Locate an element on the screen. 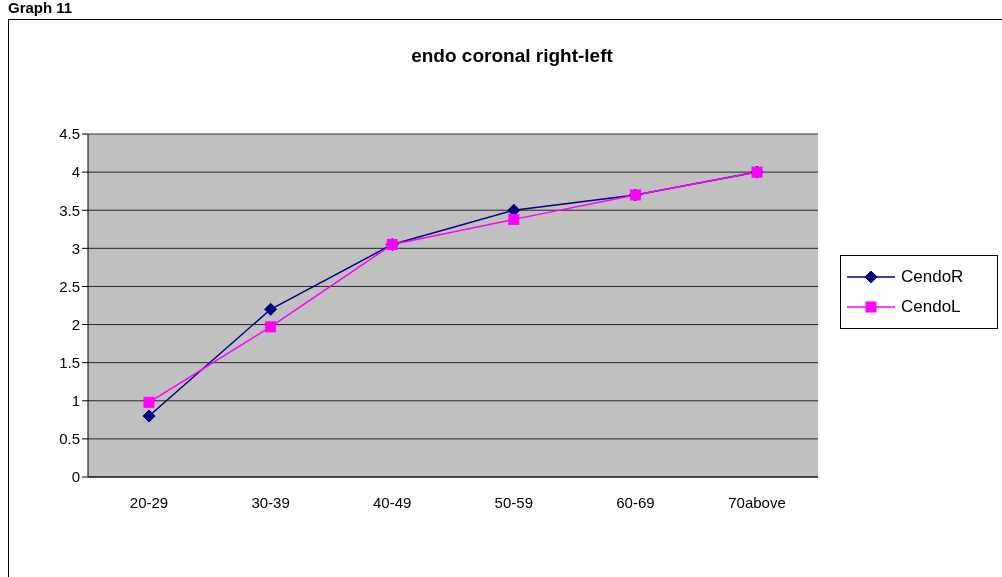  y-tick-label: 0 is located at coordinates (75, 477).